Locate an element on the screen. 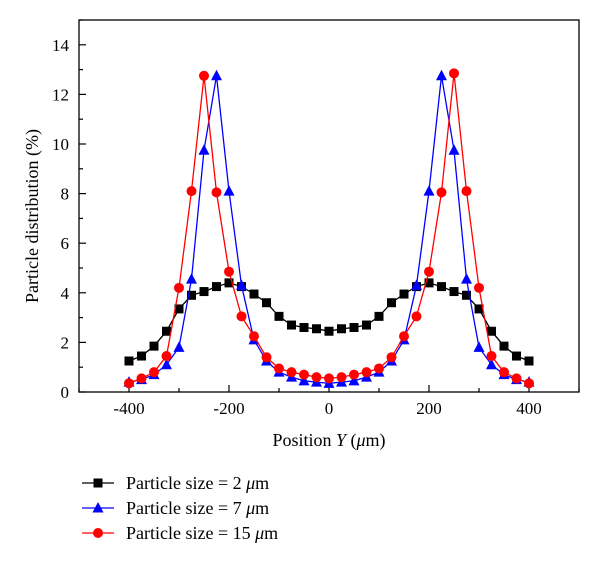 The image size is (600, 573). legend-label: Particle size = 15 μm is located at coordinates (202, 533).